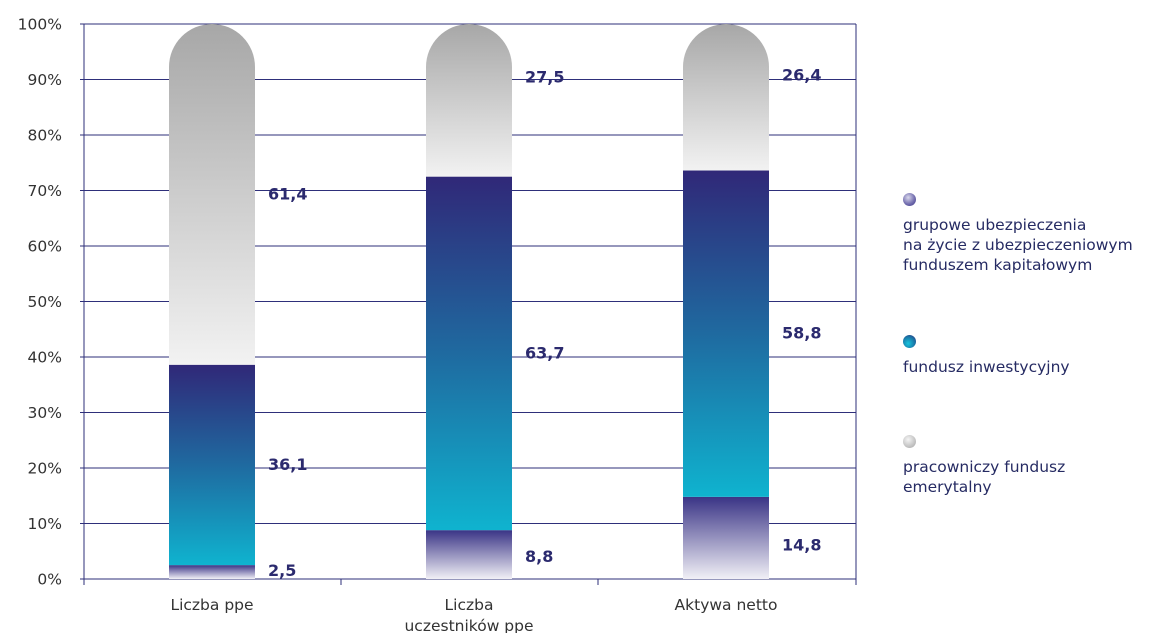  What do you see at coordinates (45, 80) in the screenshot?
I see `y-tick-label: 90%` at bounding box center [45, 80].